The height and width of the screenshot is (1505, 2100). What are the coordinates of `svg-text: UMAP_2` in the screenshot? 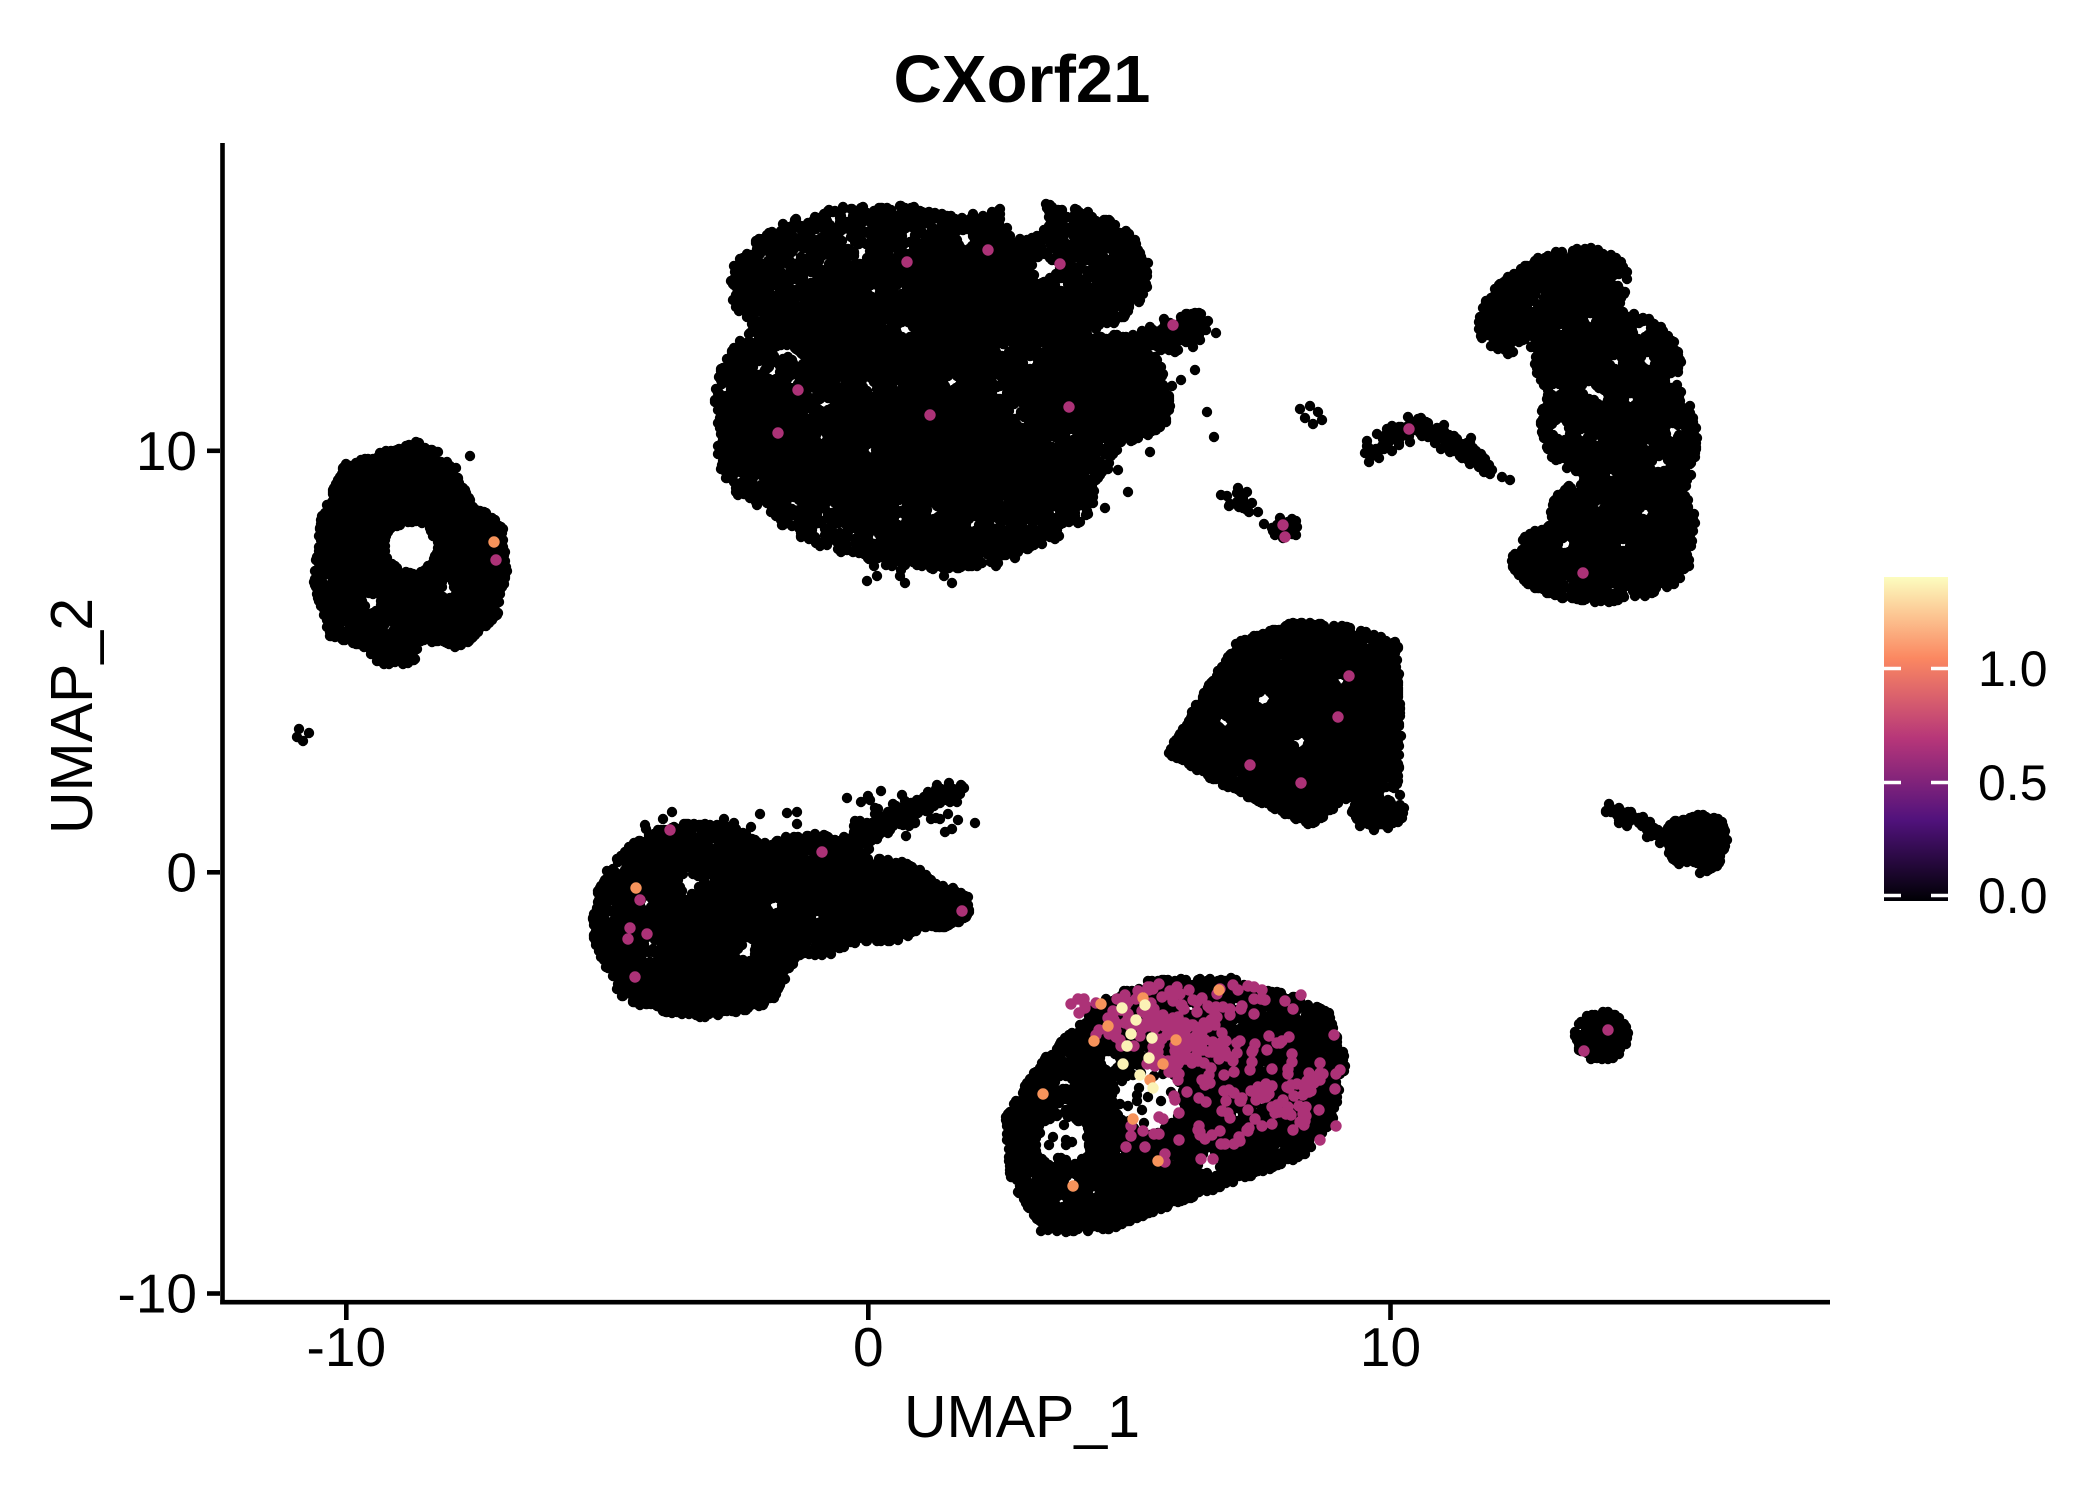 It's located at (72, 716).